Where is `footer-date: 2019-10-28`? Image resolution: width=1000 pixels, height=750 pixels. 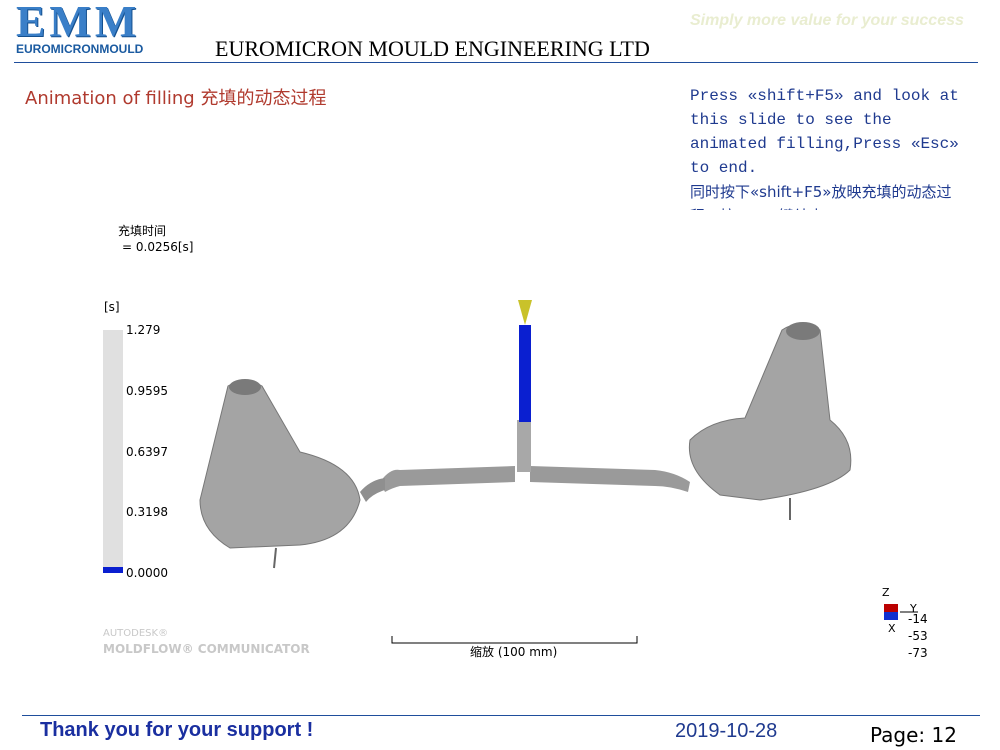 footer-date: 2019-10-28 is located at coordinates (726, 731).